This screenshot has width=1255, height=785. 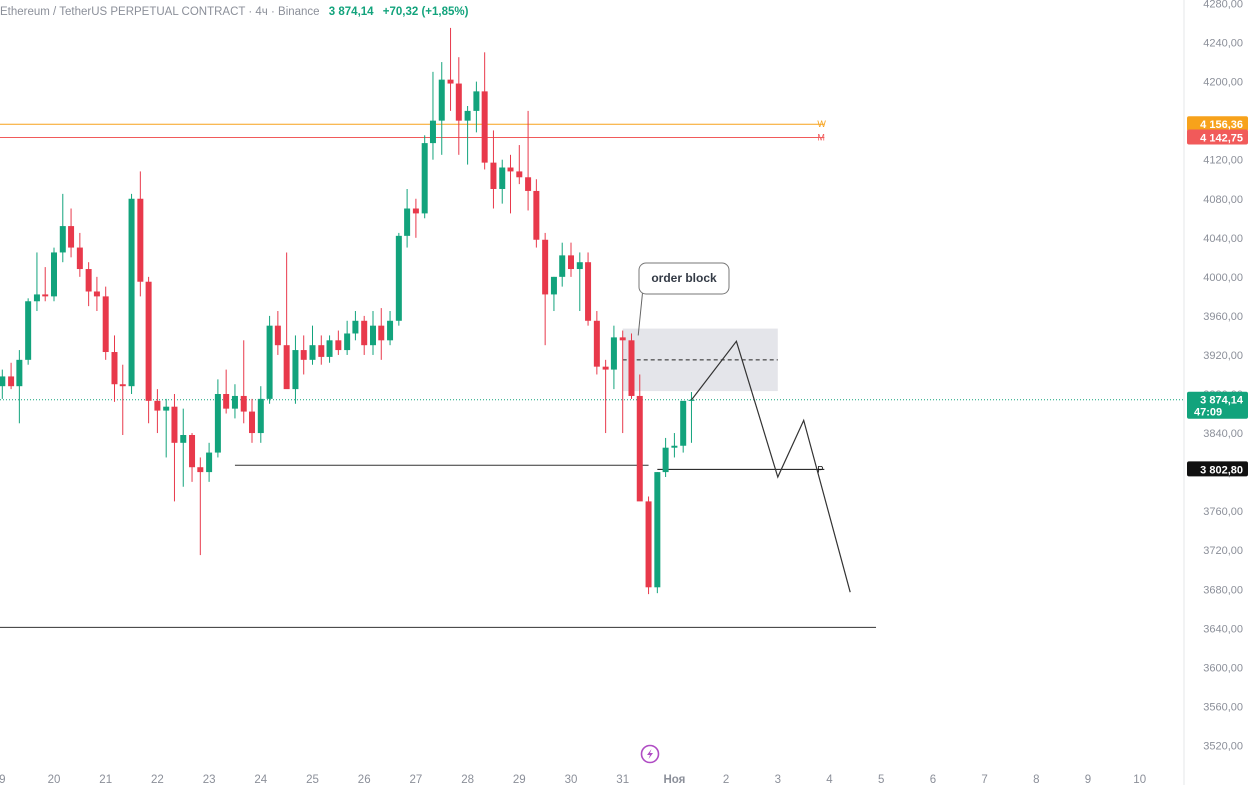 I want to click on y-axis-tick: 3760,00, so click(x=1223, y=512).